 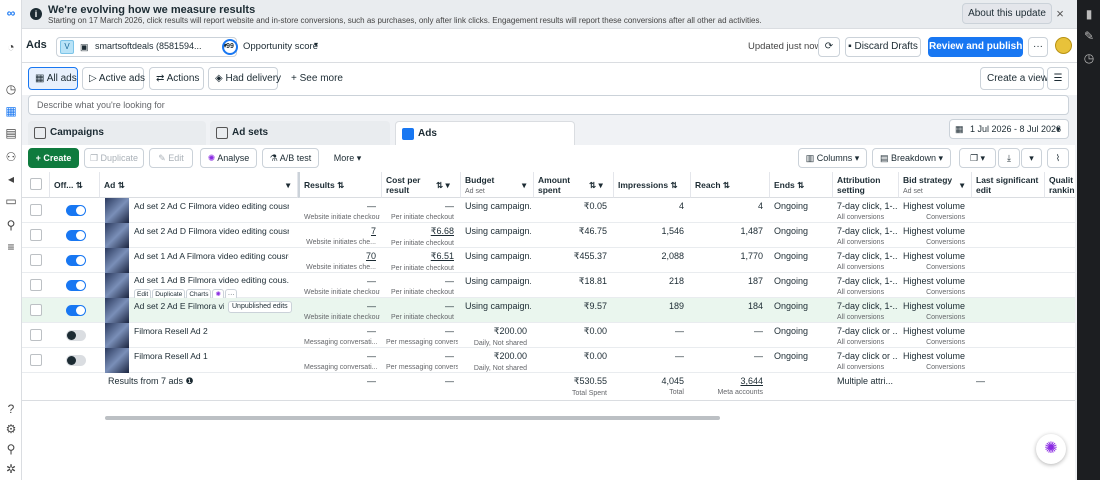 I want to click on more-button: More ▾, so click(x=347, y=158).